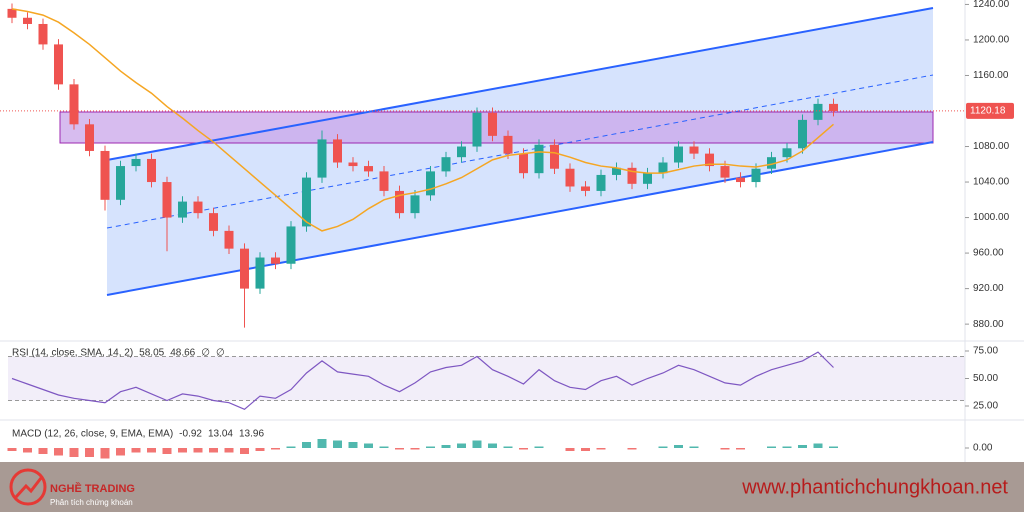 The height and width of the screenshot is (517, 1024). What do you see at coordinates (985, 378) in the screenshot?
I see `y-tick-label: 50.00` at bounding box center [985, 378].